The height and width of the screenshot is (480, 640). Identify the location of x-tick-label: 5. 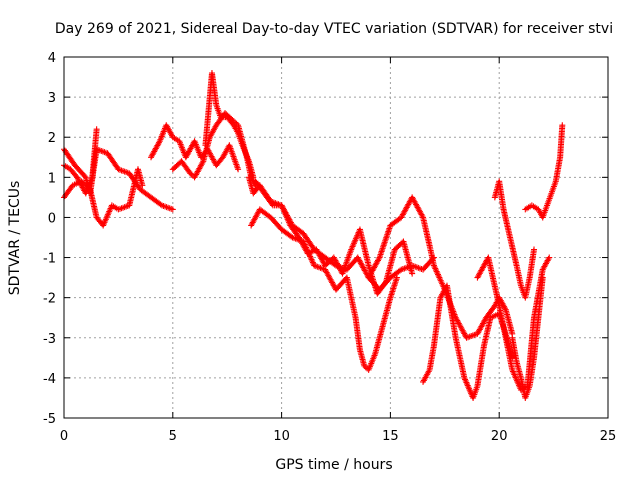
(173, 436).